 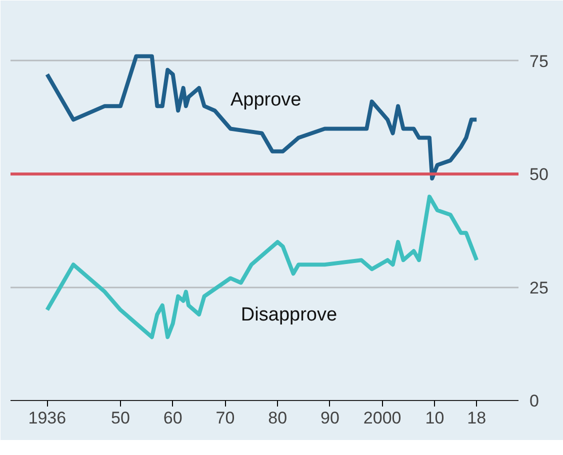 What do you see at coordinates (266, 100) in the screenshot?
I see `series-label: Approve` at bounding box center [266, 100].